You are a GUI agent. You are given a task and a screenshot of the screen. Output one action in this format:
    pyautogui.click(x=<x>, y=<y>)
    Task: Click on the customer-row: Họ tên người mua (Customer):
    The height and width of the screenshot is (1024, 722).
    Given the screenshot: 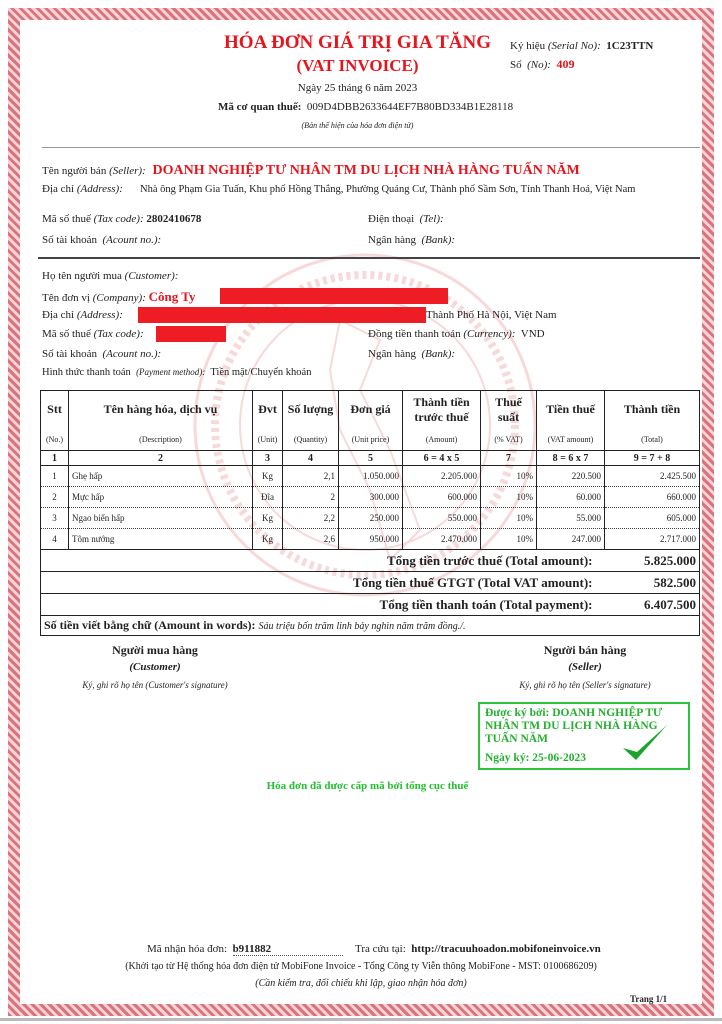 What is the action you would take?
    pyautogui.click(x=110, y=276)
    